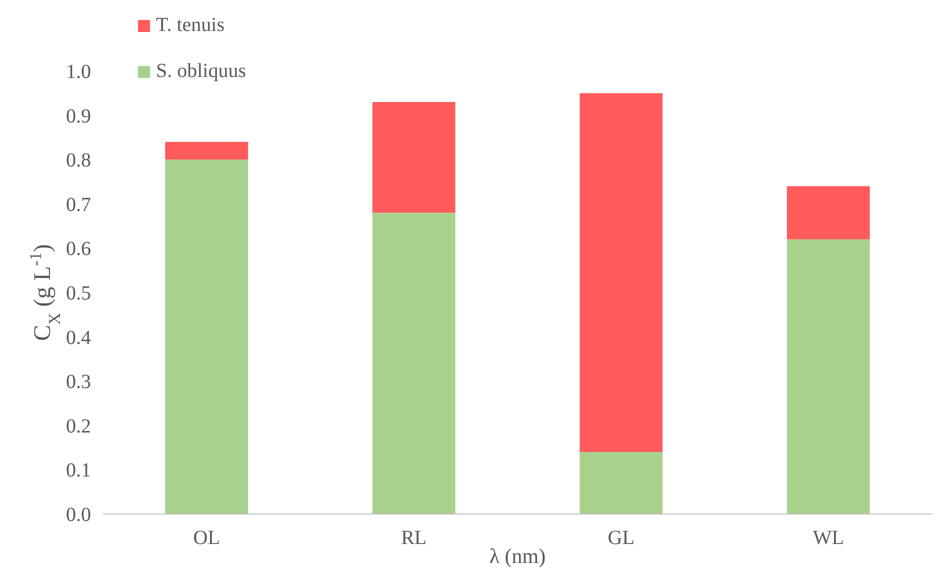 Image resolution: width=950 pixels, height=575 pixels. Describe the element at coordinates (414, 538) in the screenshot. I see `x-tick-label: RL` at that location.